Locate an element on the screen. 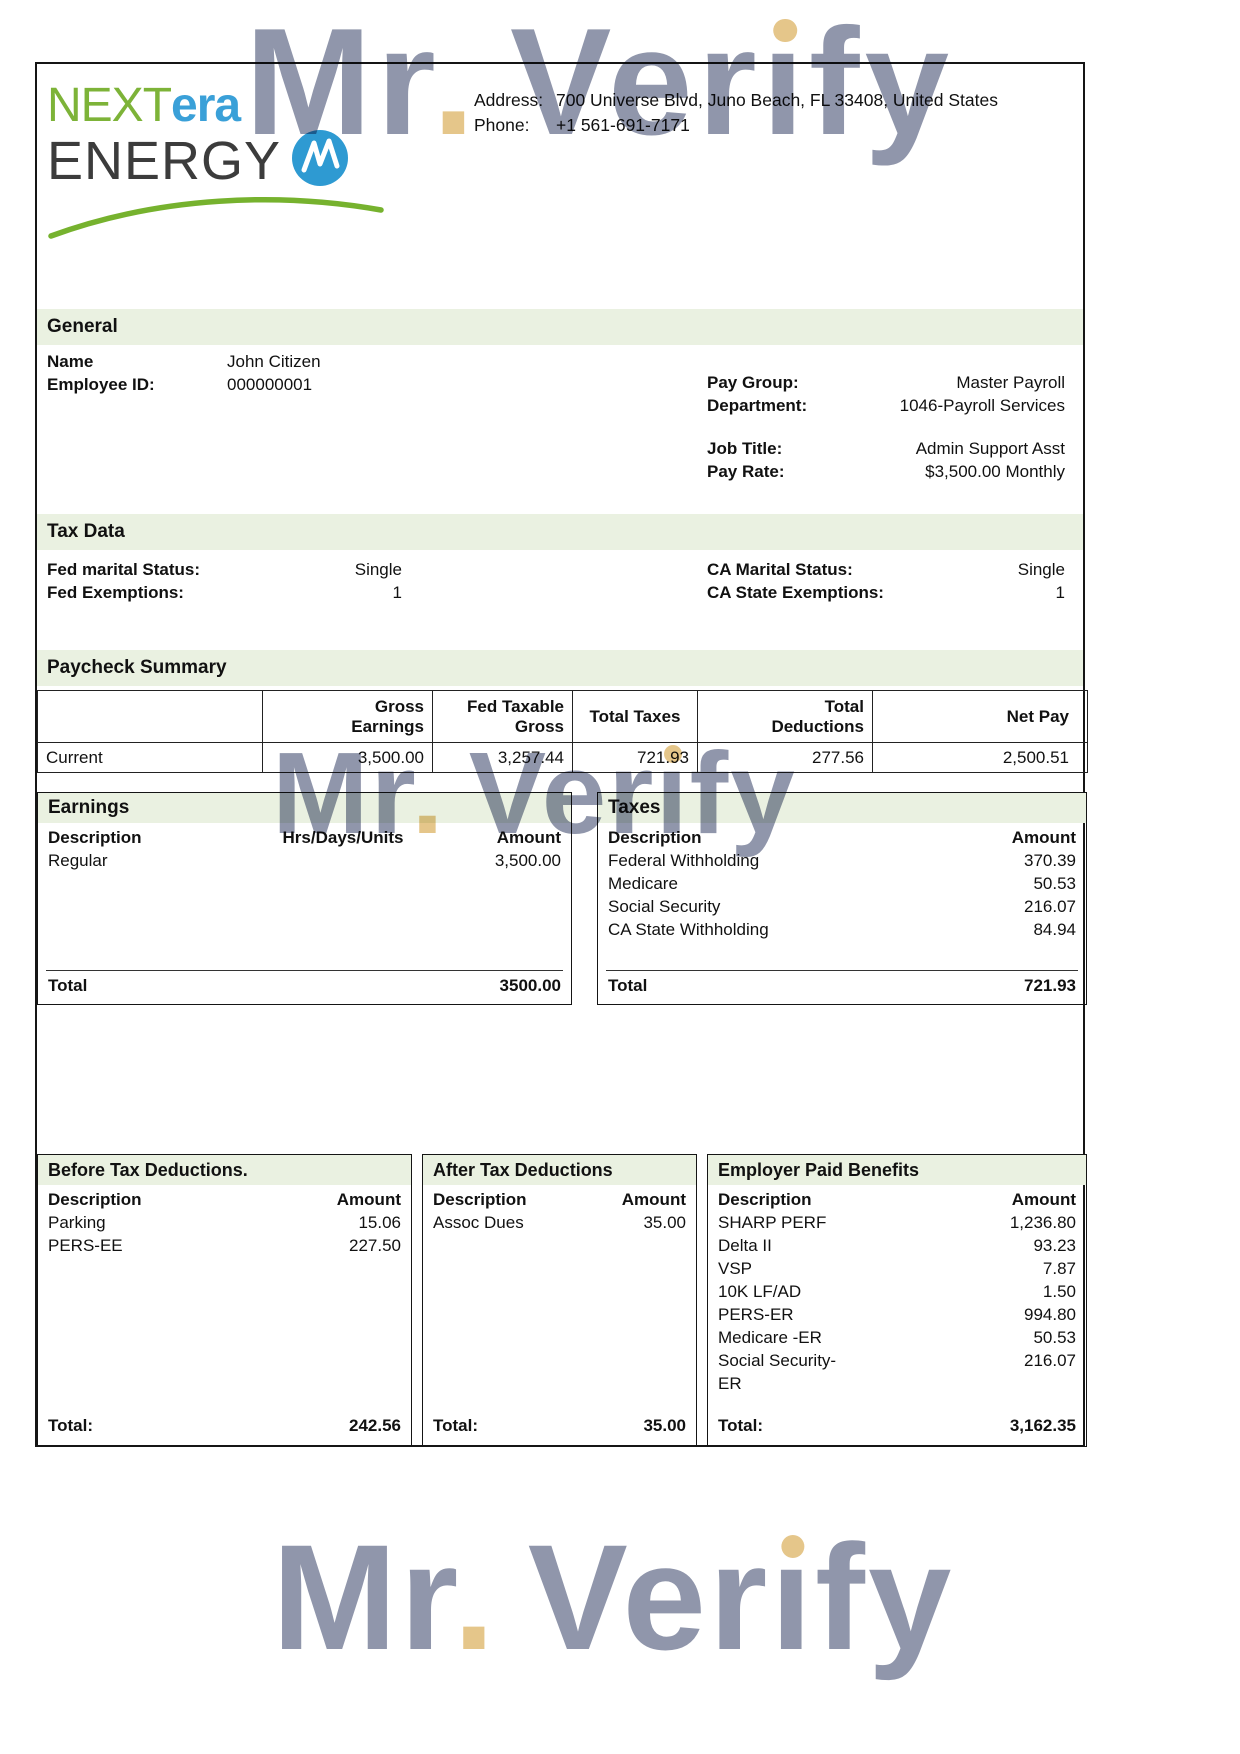  tax-row: Social Security 216.07 is located at coordinates (842, 906).